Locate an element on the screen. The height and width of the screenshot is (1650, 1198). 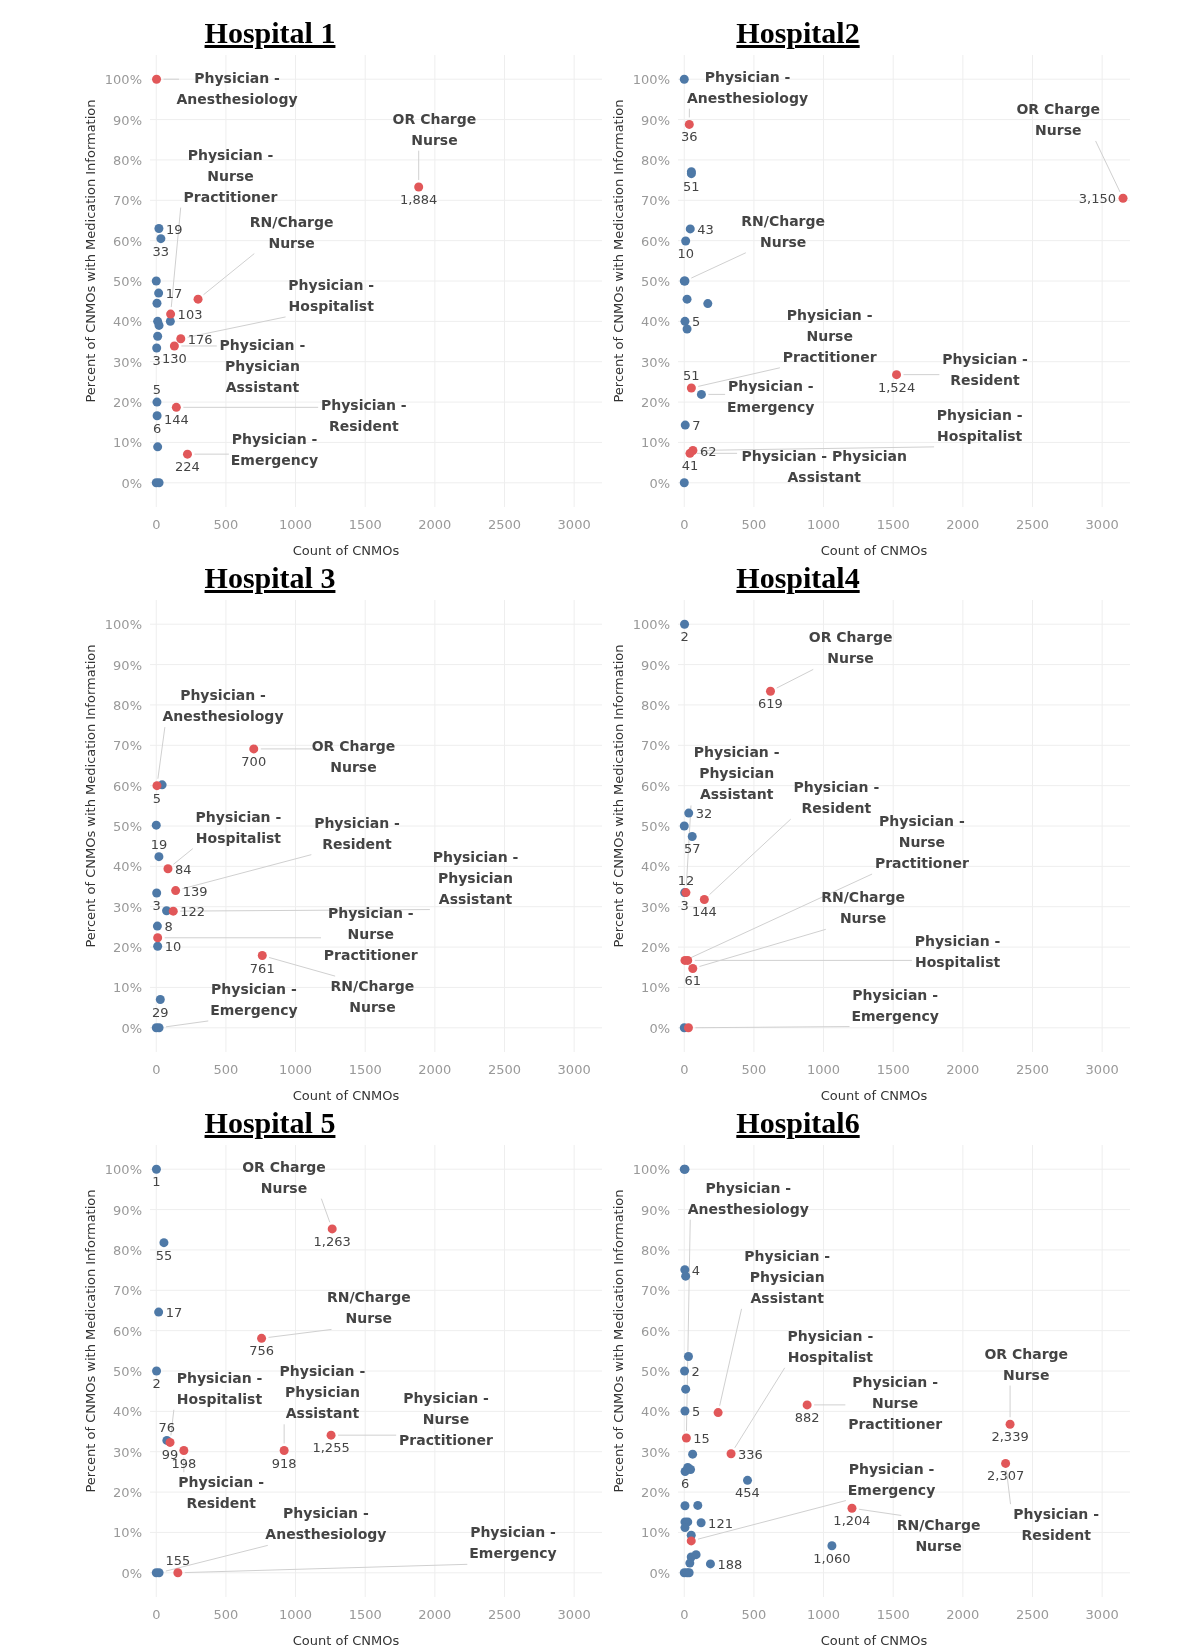
annotation: 1,204 is located at coordinates (852, 1521).